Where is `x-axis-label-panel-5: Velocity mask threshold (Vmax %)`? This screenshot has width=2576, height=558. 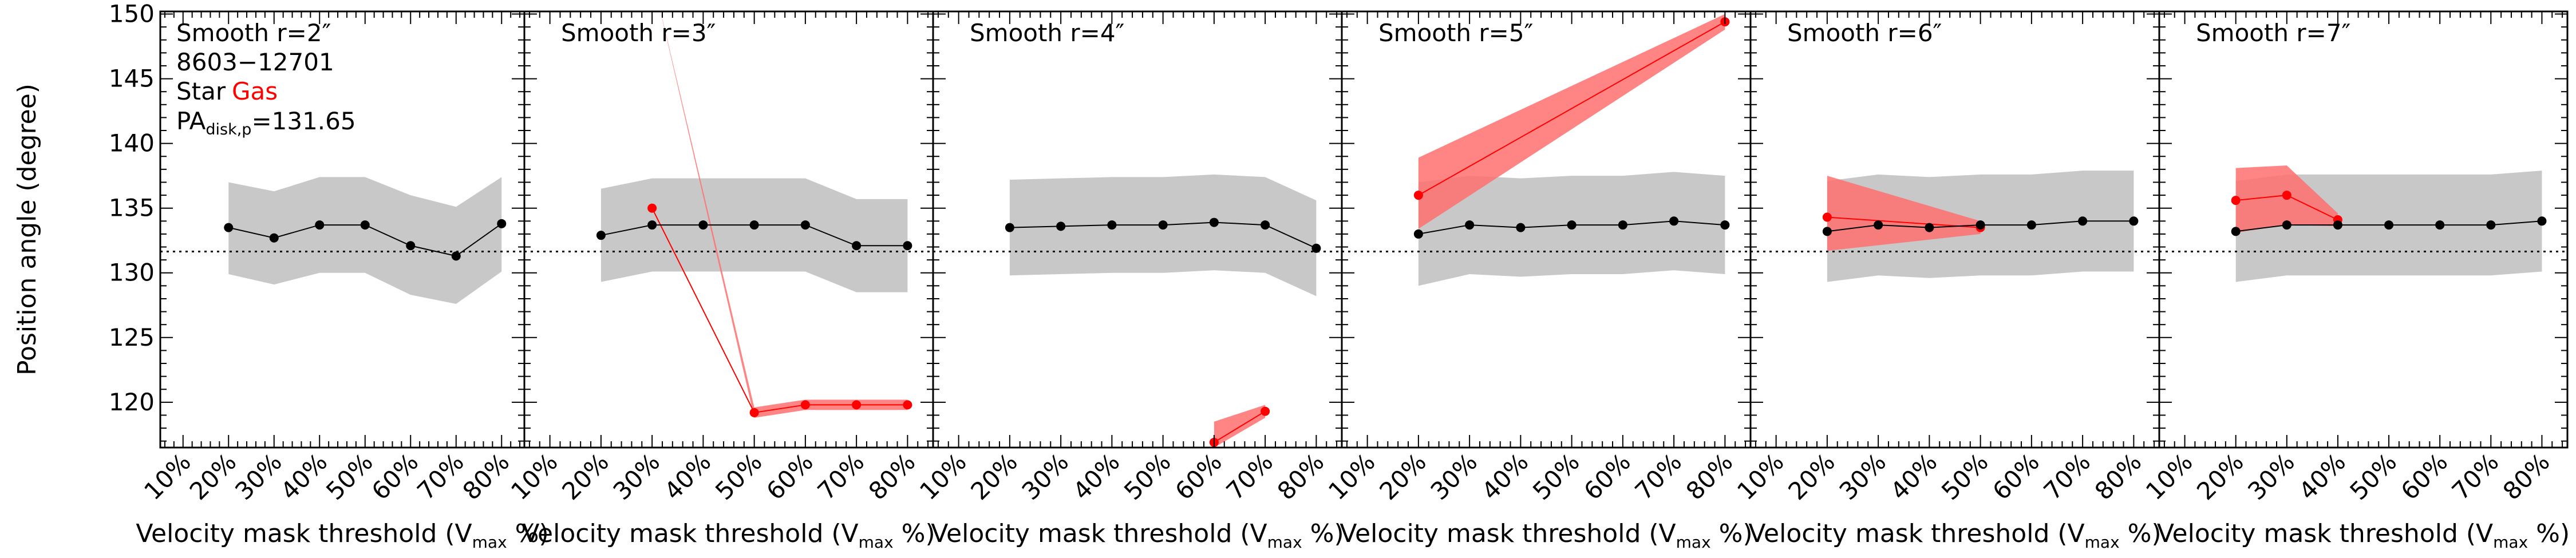 x-axis-label-panel-5: Velocity mask threshold (Vmax %) is located at coordinates (2363, 535).